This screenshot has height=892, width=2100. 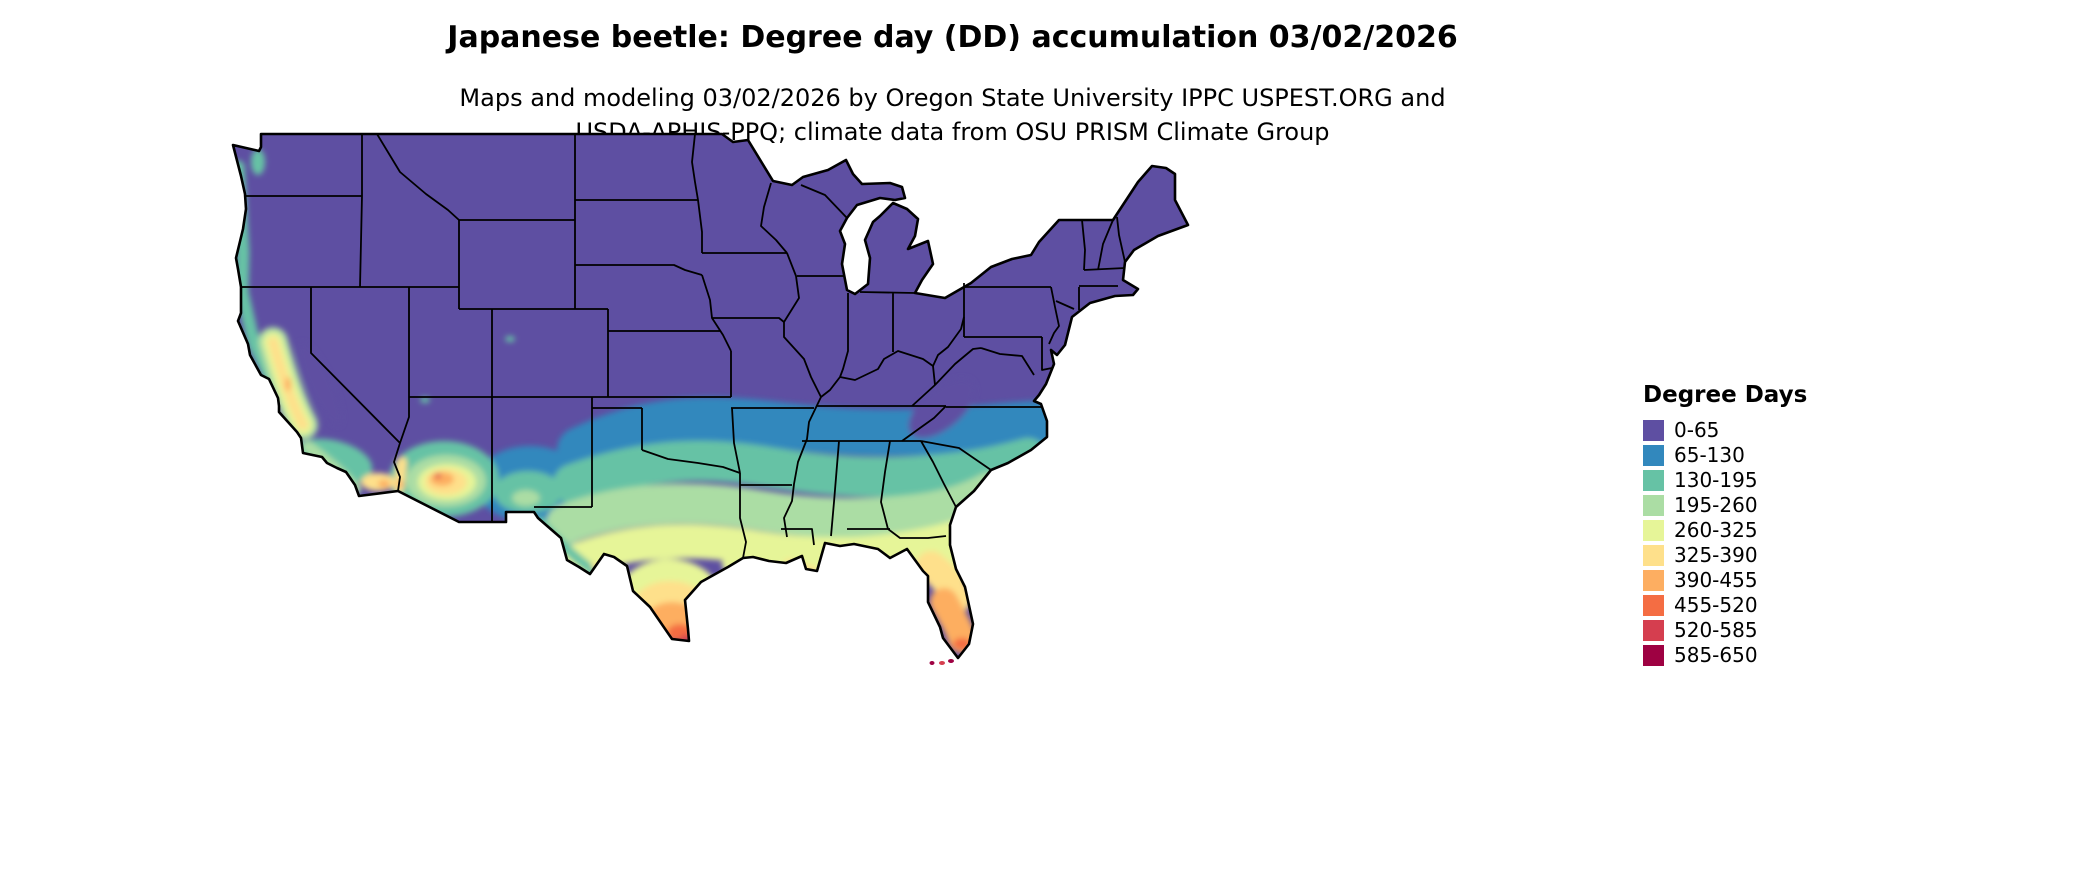 What do you see at coordinates (1716, 480) in the screenshot?
I see `legend-label: 130-195` at bounding box center [1716, 480].